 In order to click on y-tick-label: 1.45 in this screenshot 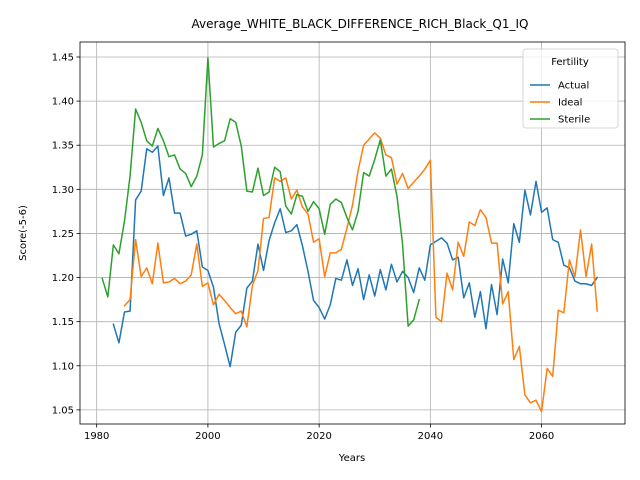, I will do `click(63, 57)`.